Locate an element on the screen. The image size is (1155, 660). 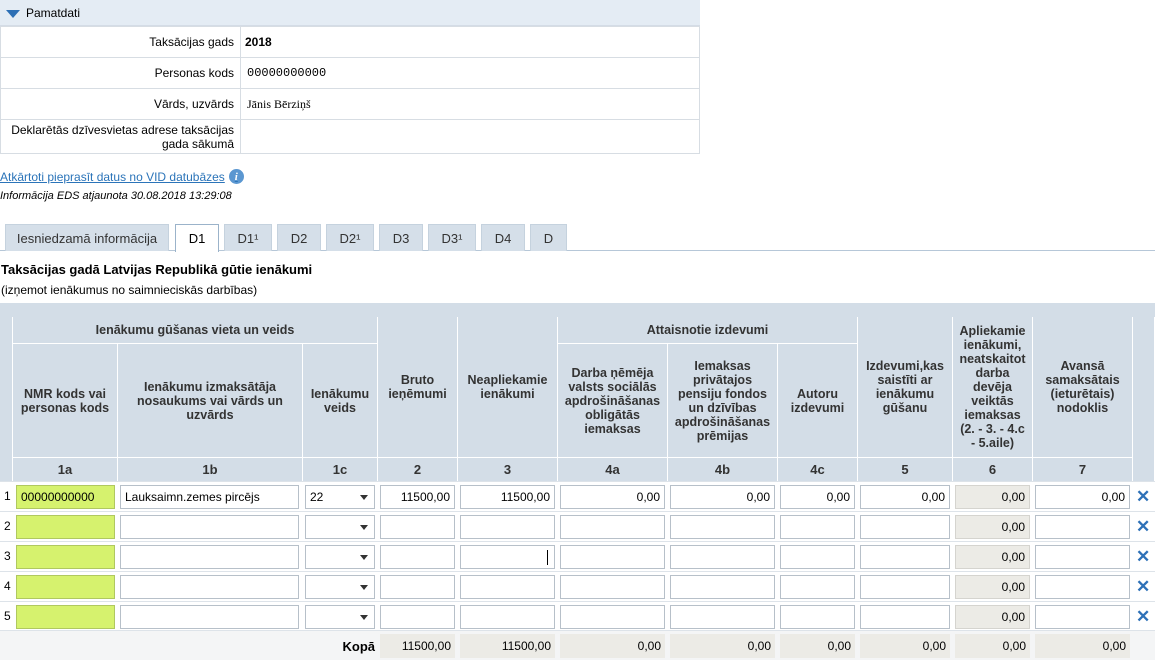
table-row: 2 0,00 ✕ is located at coordinates (577, 526).